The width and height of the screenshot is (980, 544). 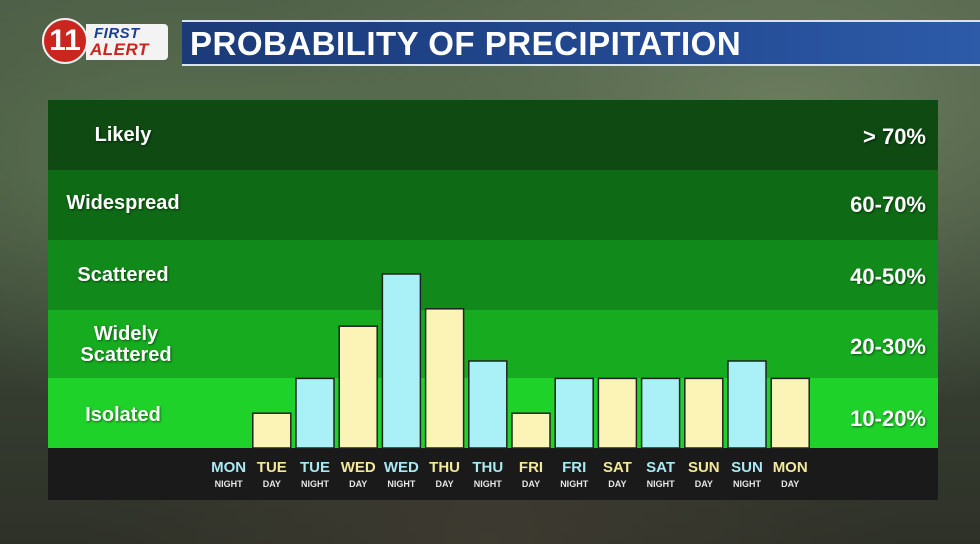 What do you see at coordinates (574, 413) in the screenshot?
I see `bar-fri-night` at bounding box center [574, 413].